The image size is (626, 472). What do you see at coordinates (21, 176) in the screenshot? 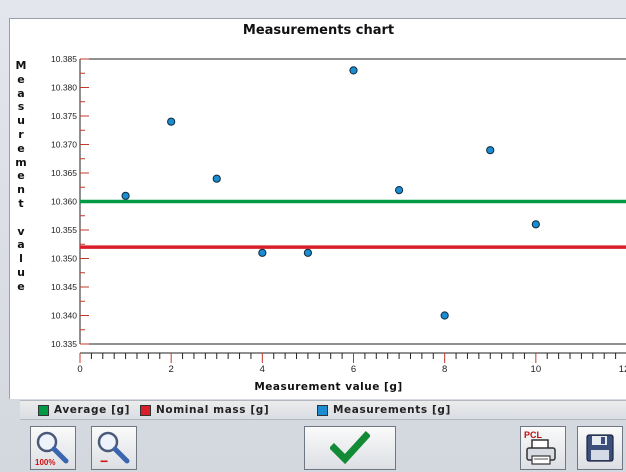
I see `y-axis-label: M e a s u r e m e n t v a l u e` at bounding box center [21, 176].